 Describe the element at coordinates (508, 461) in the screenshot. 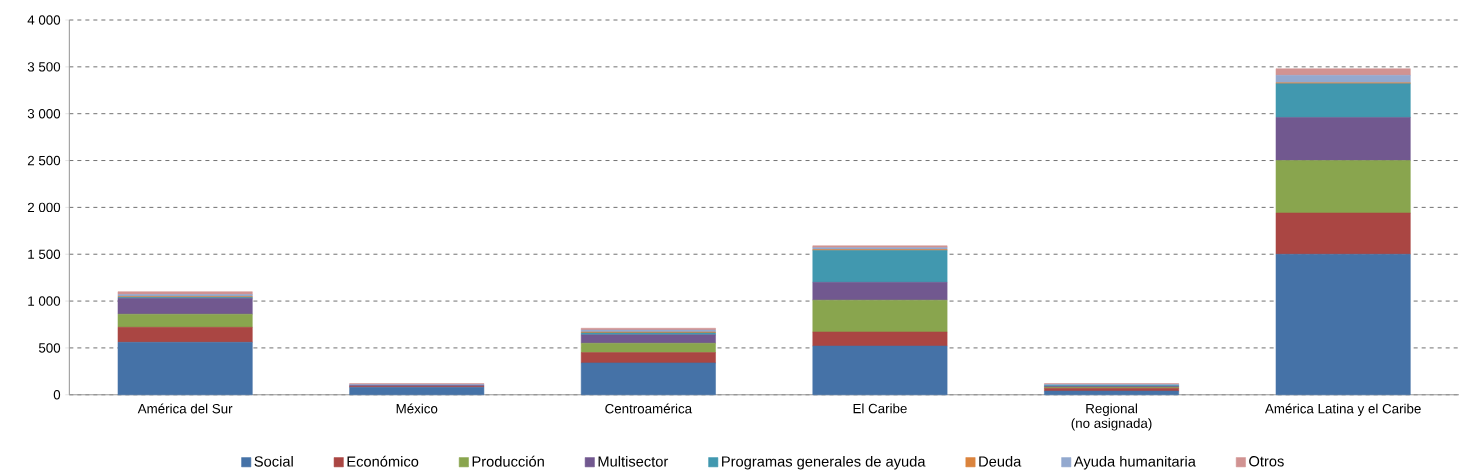

I see `legend-label: Producción` at that location.